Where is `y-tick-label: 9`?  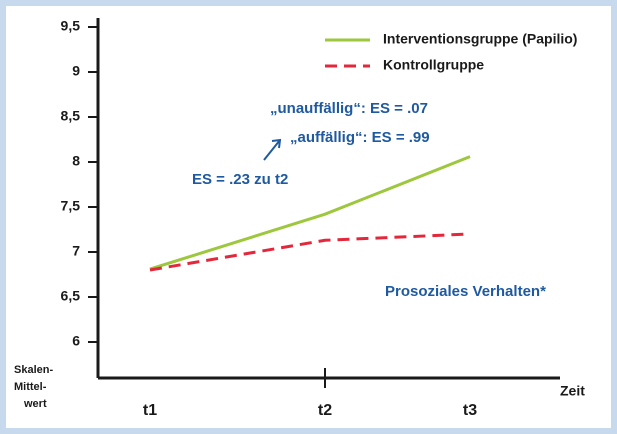
y-tick-label: 9 is located at coordinates (76, 71).